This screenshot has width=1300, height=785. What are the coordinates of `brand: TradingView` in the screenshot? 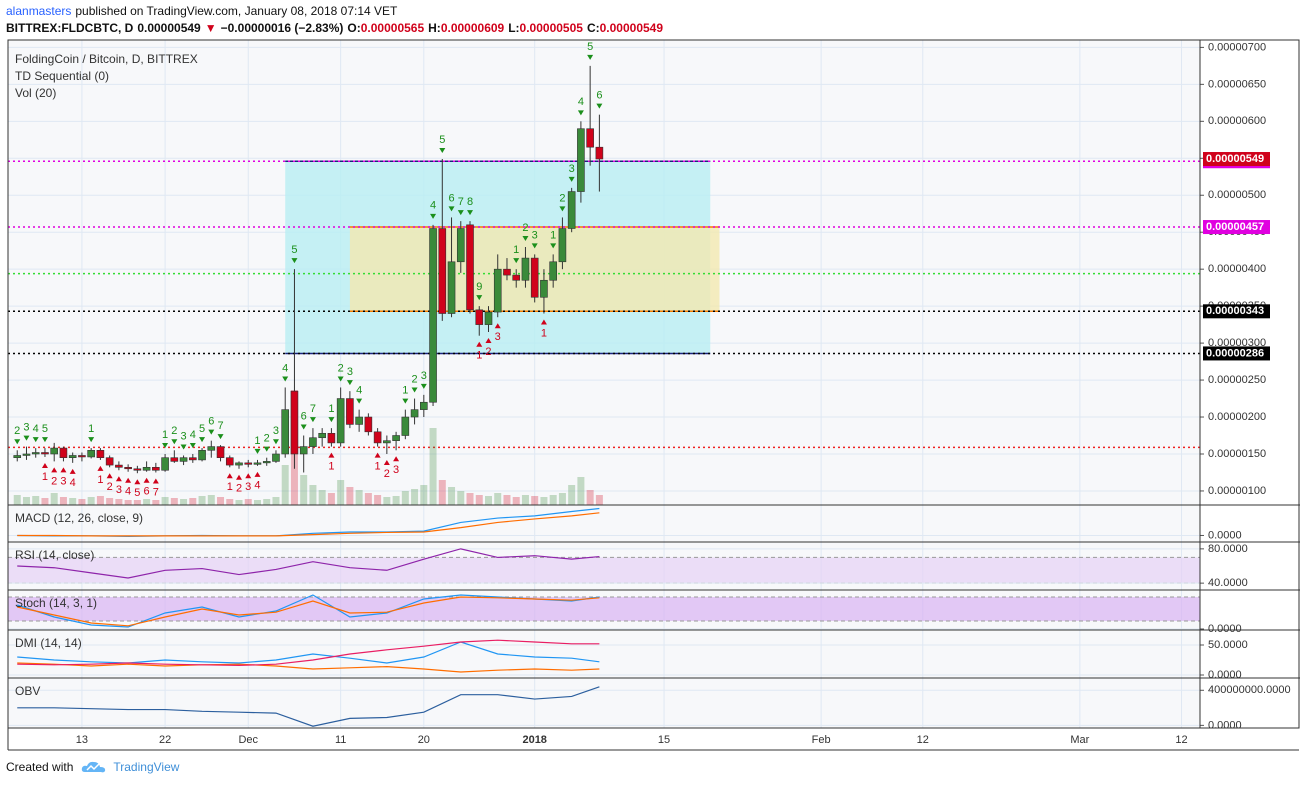 It's located at (146, 767).